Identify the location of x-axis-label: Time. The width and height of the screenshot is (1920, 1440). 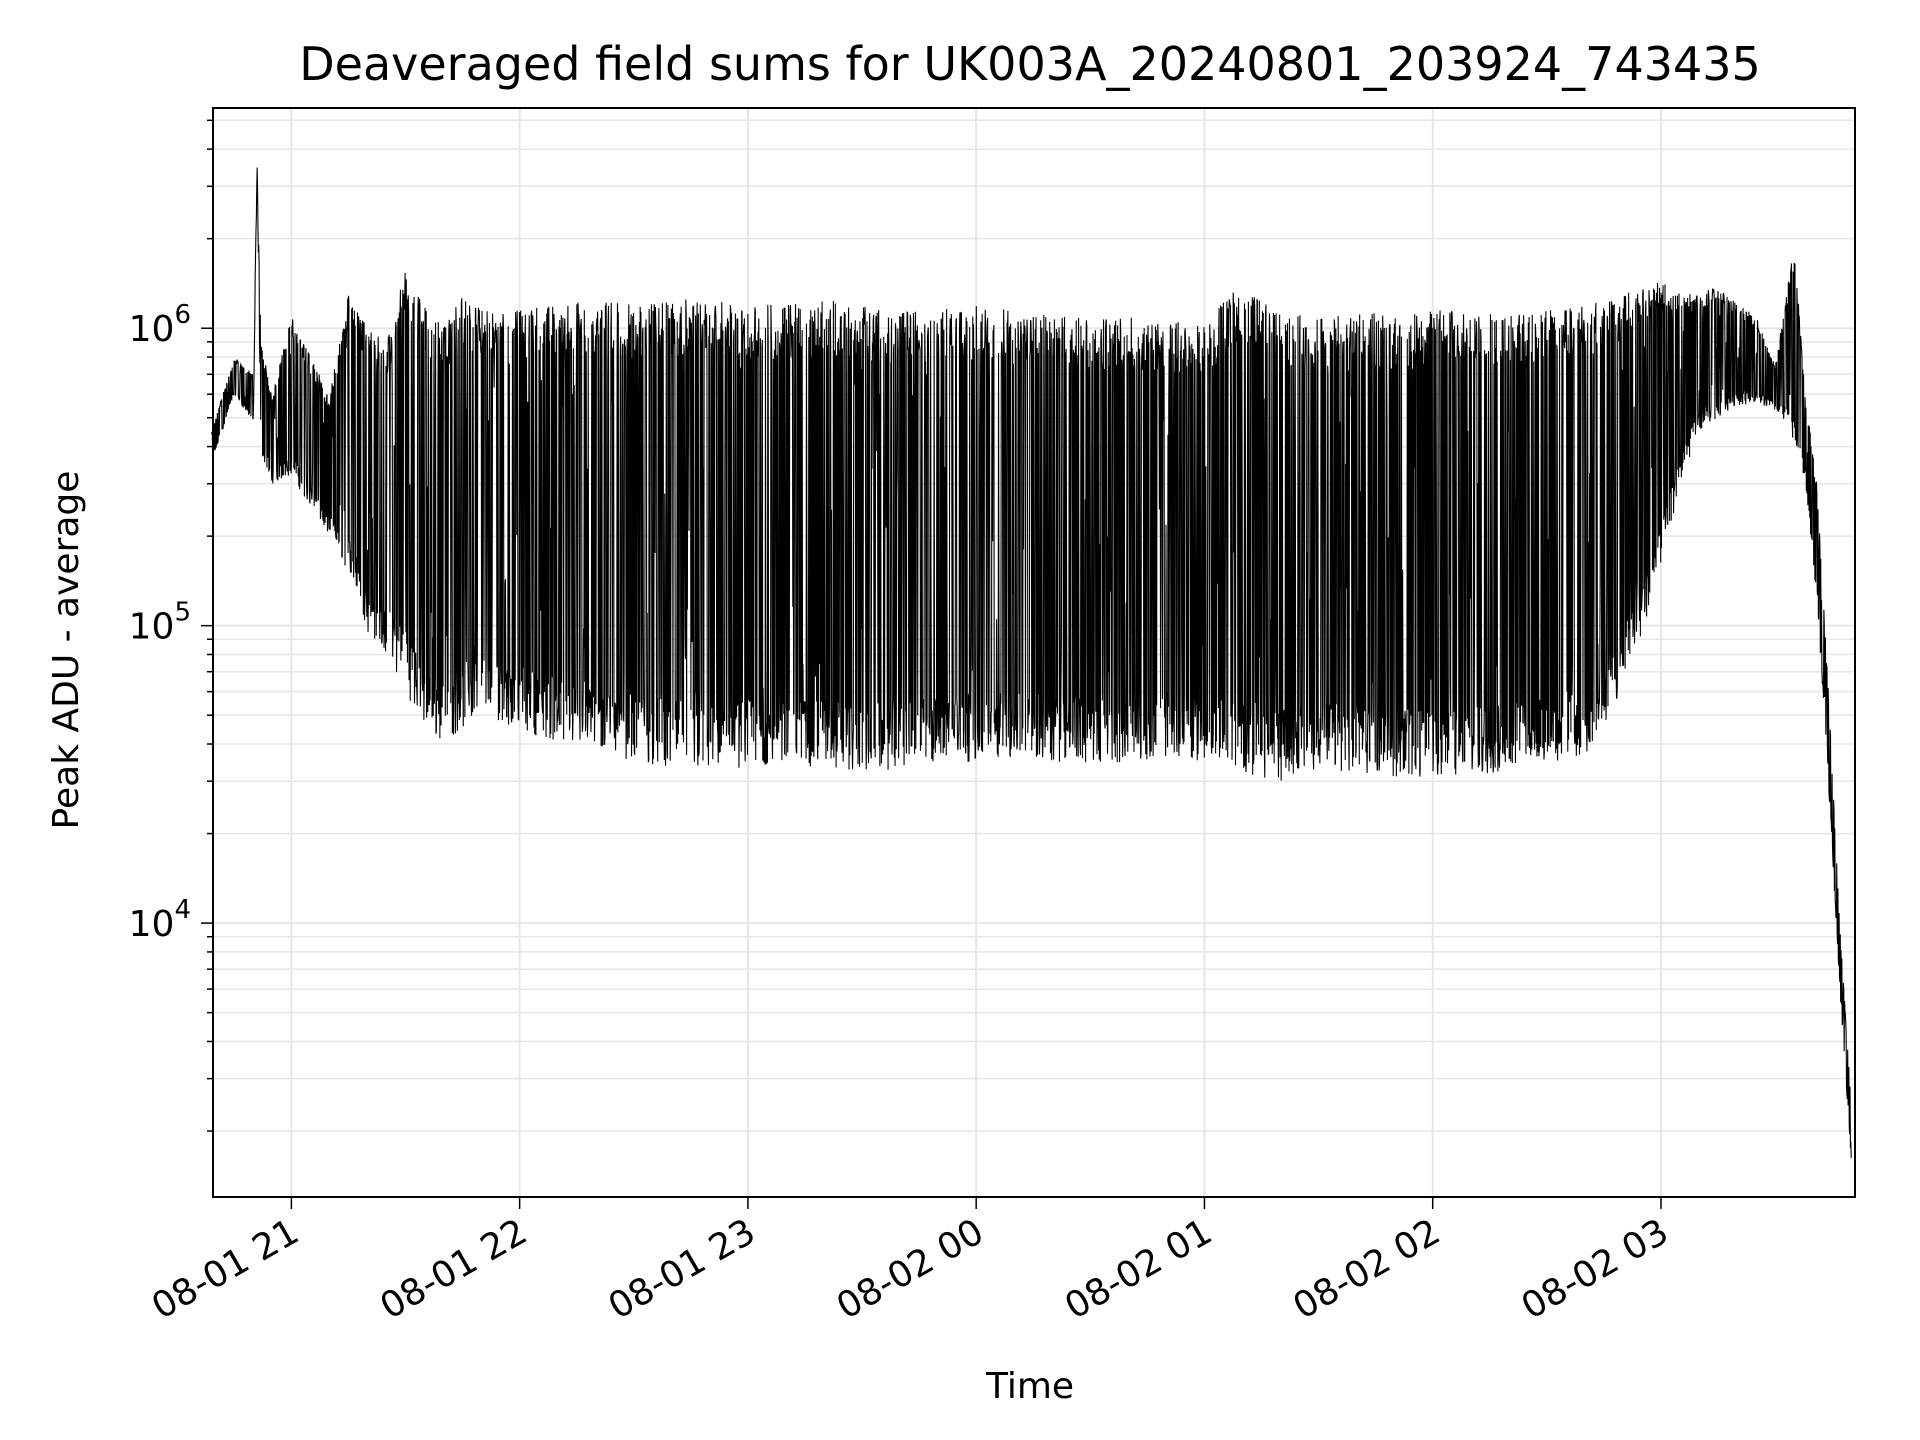
(1029, 1386).